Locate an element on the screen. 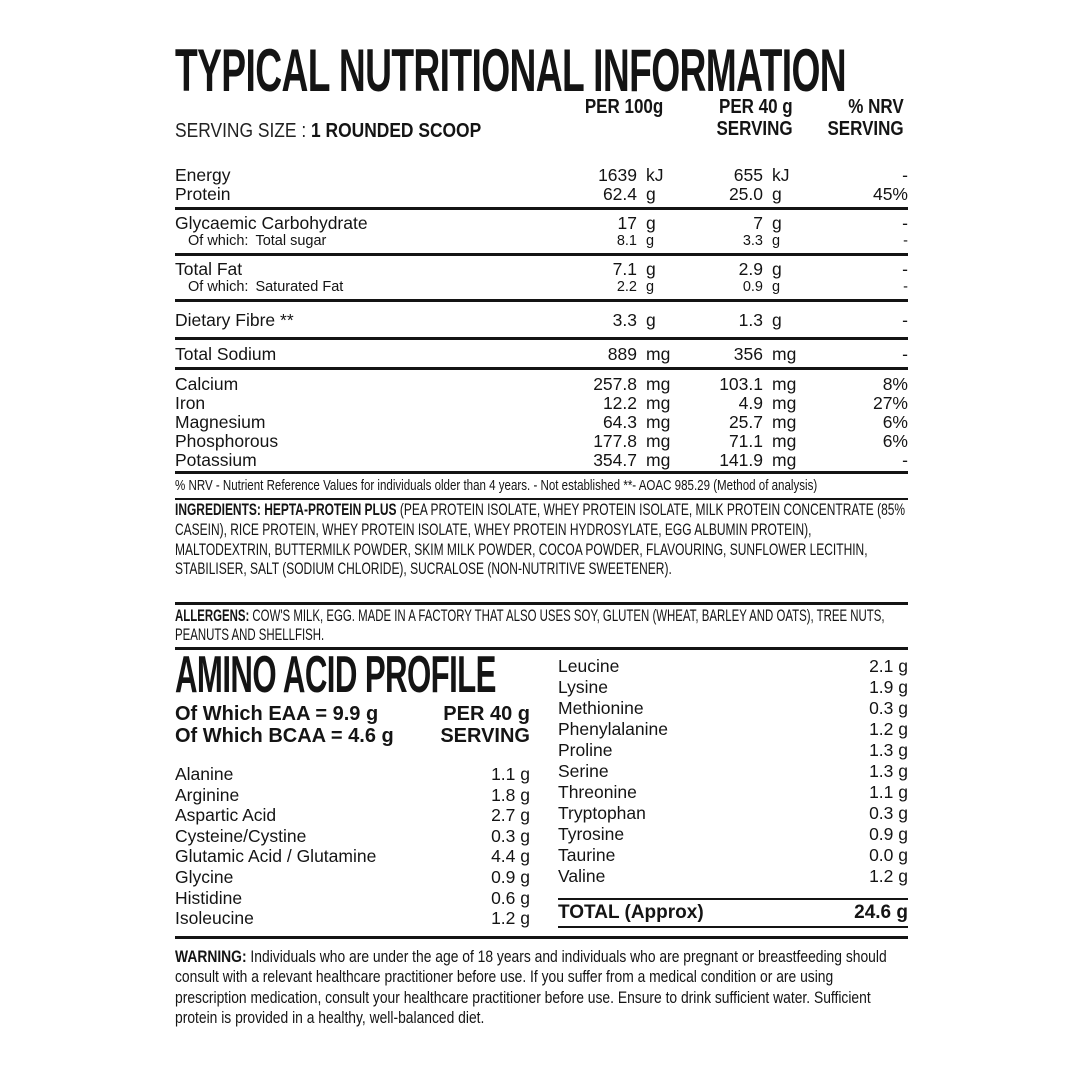  column-header-nrv-serving: % NRV SERVING is located at coordinates (865, 118).